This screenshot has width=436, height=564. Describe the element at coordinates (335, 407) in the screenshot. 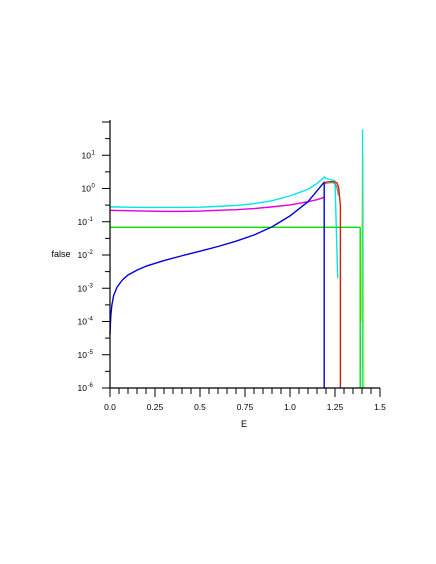

I see `x-tick-label: 1.25` at that location.